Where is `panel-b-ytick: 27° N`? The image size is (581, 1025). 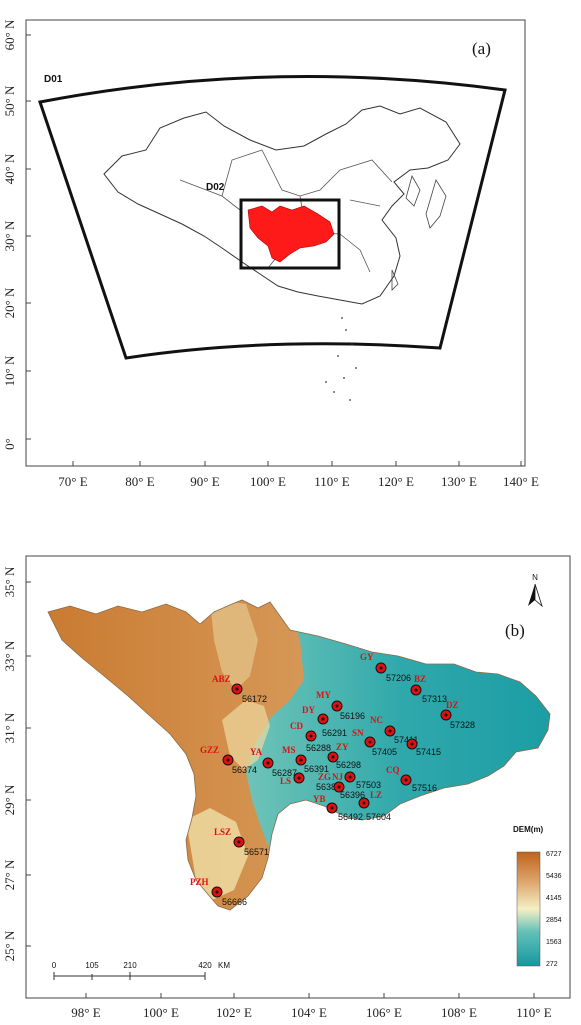
panel-b-ytick: 27° N is located at coordinates (9, 874).